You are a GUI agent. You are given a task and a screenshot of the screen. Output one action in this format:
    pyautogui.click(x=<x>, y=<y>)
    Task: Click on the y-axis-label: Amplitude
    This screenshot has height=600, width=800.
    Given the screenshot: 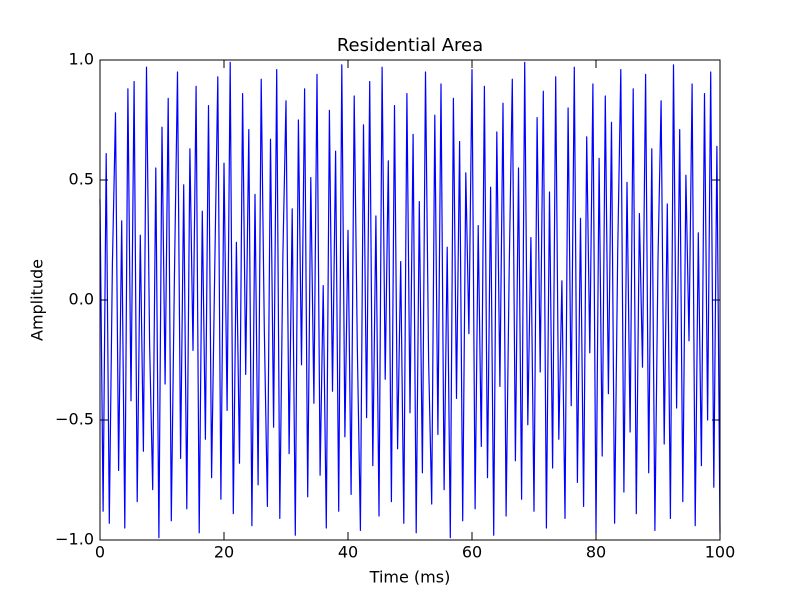 What is the action you would take?
    pyautogui.click(x=37, y=300)
    